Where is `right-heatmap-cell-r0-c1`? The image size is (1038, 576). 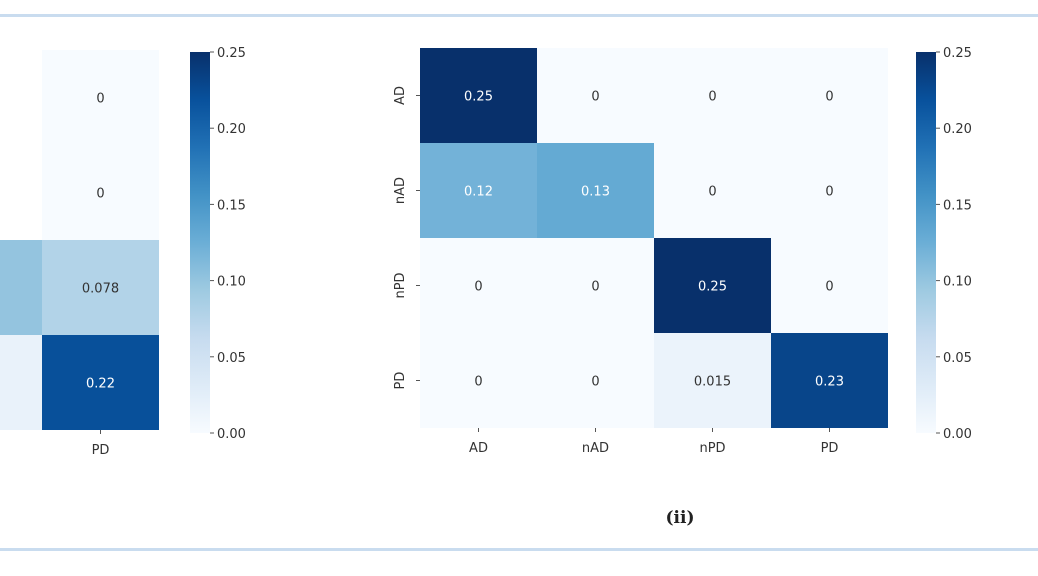 right-heatmap-cell-r0-c1 is located at coordinates (595, 95).